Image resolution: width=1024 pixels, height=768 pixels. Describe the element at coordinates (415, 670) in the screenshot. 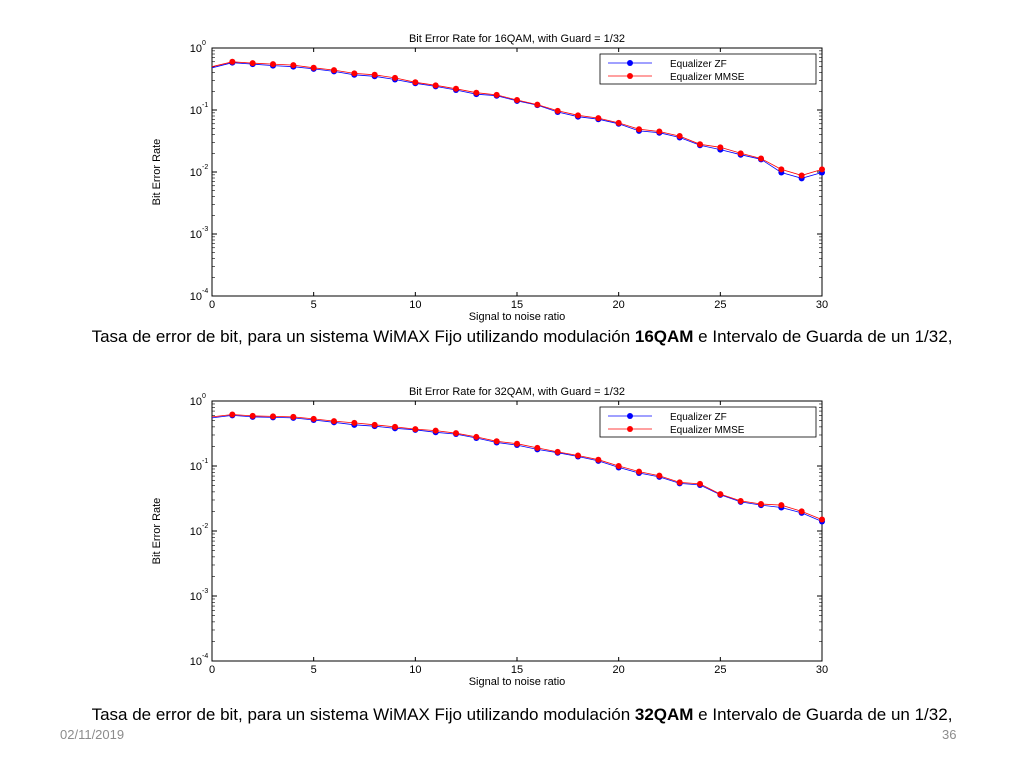

I see `x-tick-label: 10` at that location.